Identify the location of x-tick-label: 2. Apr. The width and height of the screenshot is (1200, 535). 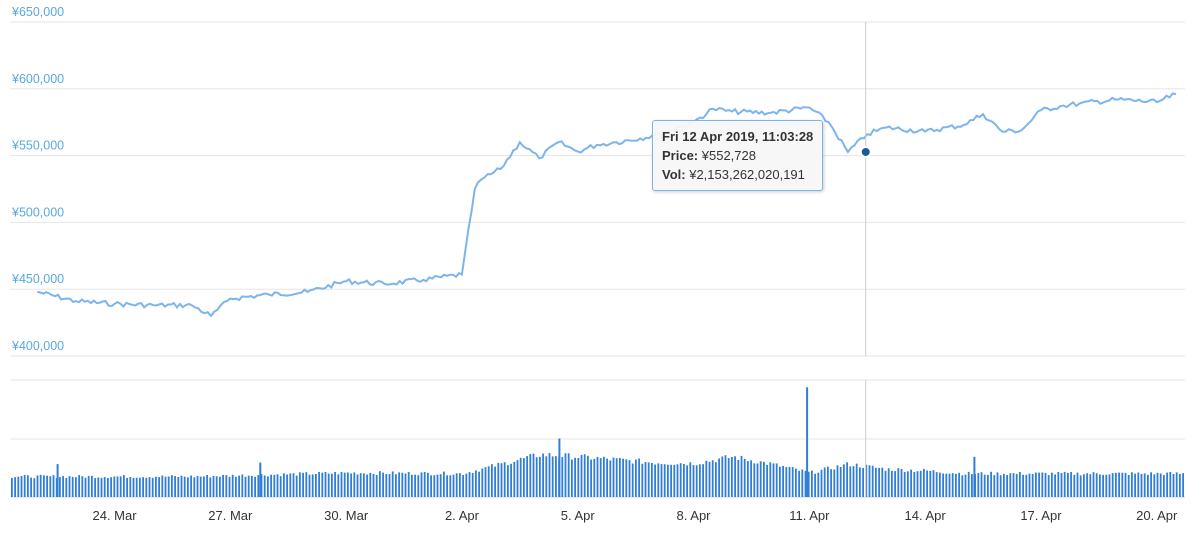
(462, 515).